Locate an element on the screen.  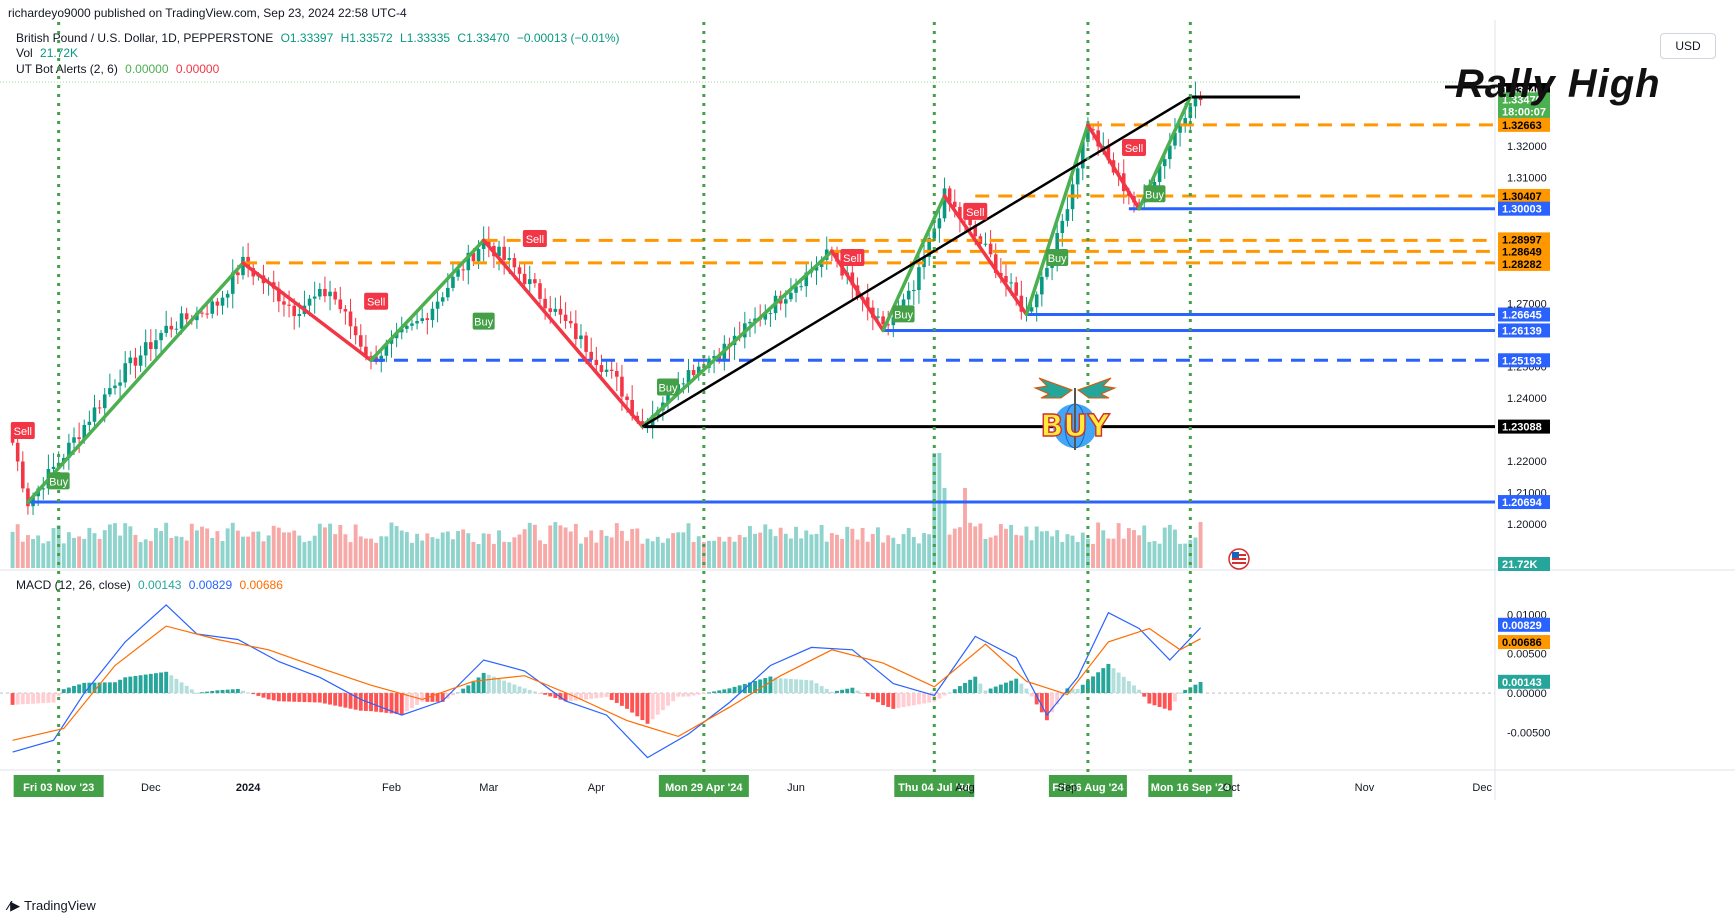
volume-value: 21.72K is located at coordinates (59, 53).